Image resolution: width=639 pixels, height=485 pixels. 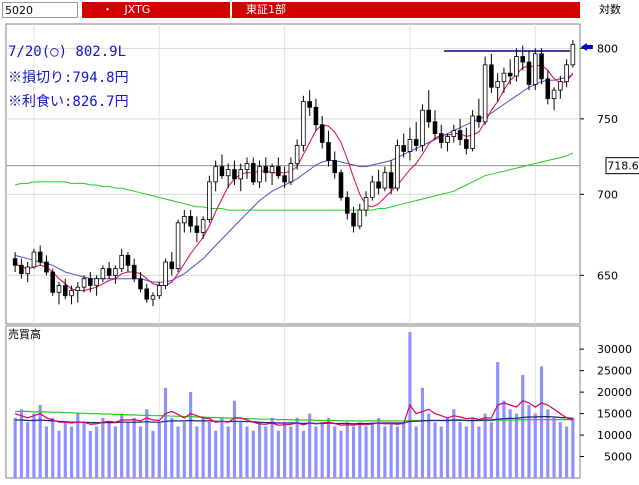 I want to click on ma-long-line, so click(x=294, y=181).